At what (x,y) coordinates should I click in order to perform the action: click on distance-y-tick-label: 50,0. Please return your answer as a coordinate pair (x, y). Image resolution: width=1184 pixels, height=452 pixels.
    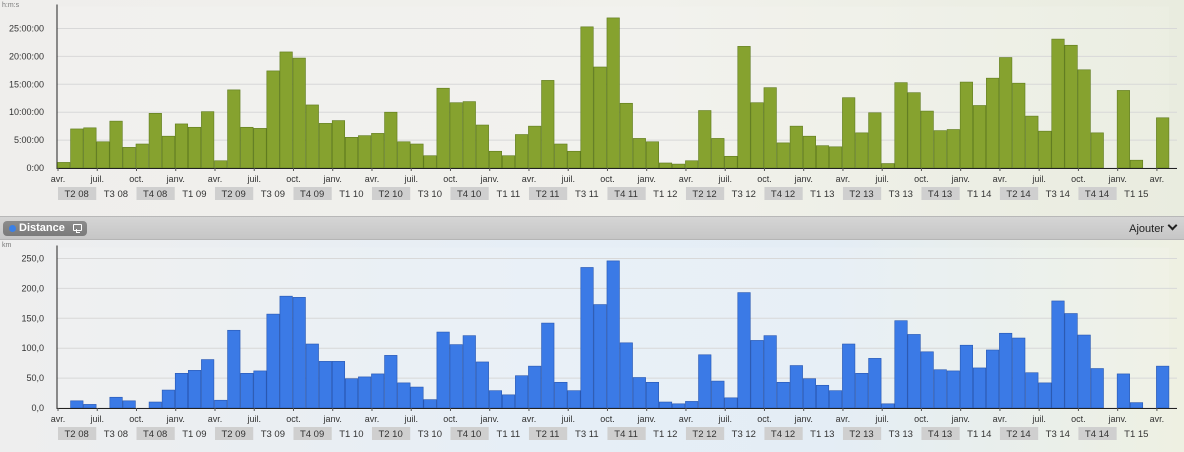
    Looking at the image, I should click on (35, 378).